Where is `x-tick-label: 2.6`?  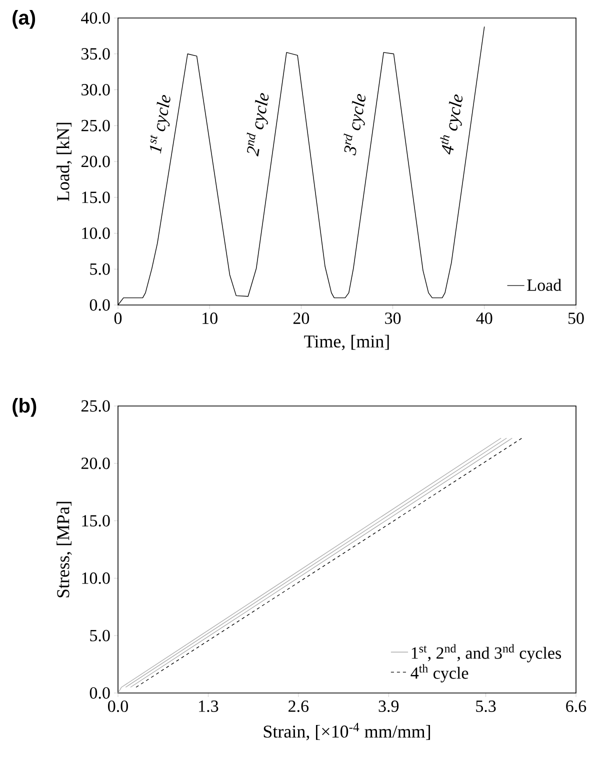
x-tick-label: 2.6 is located at coordinates (298, 706).